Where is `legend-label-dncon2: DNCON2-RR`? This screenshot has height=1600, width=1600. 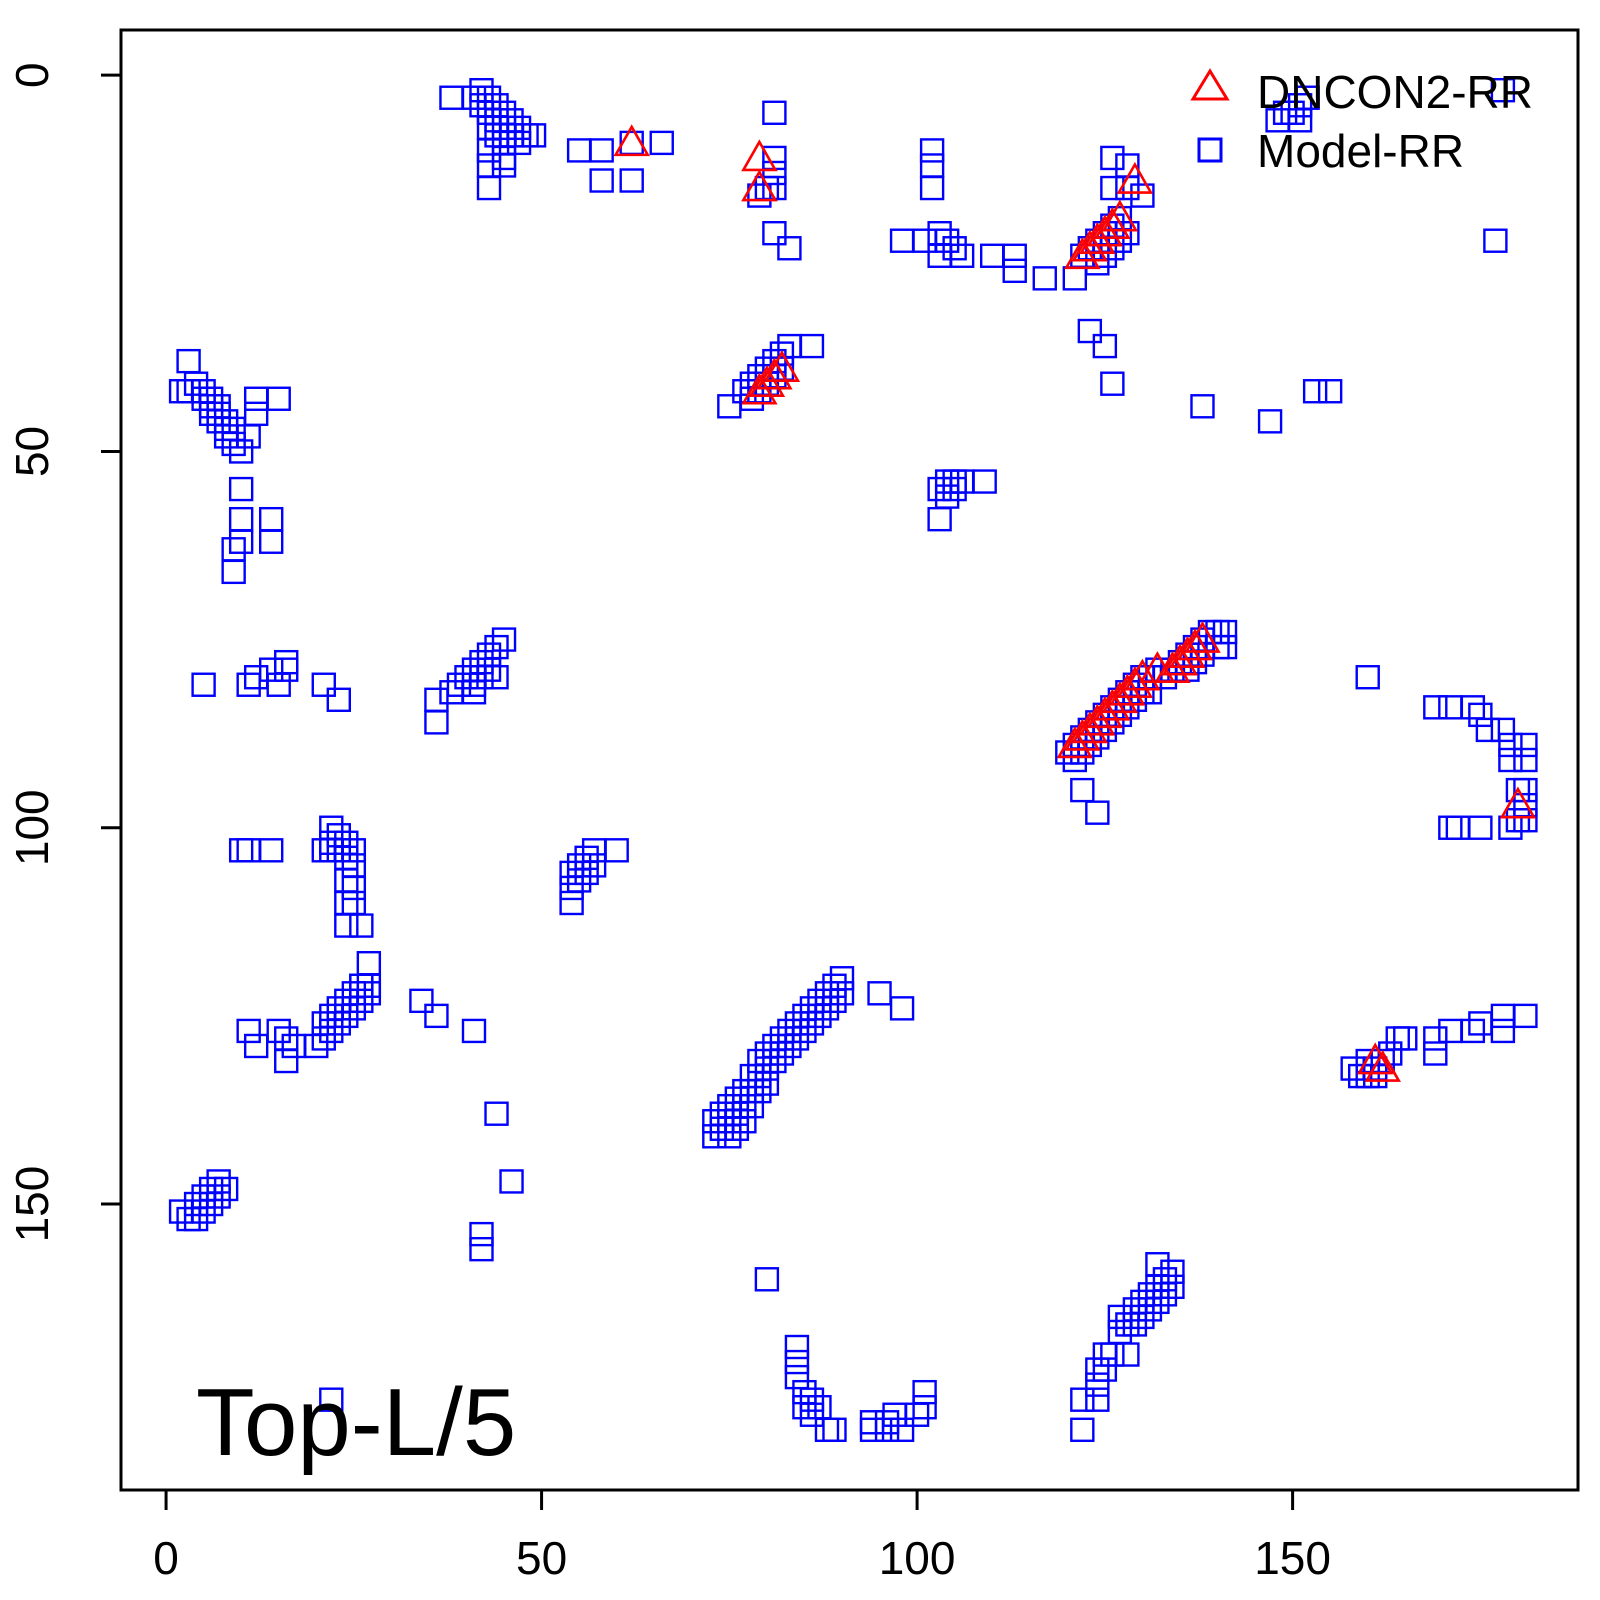 legend-label-dncon2: DNCON2-RR is located at coordinates (1395, 92).